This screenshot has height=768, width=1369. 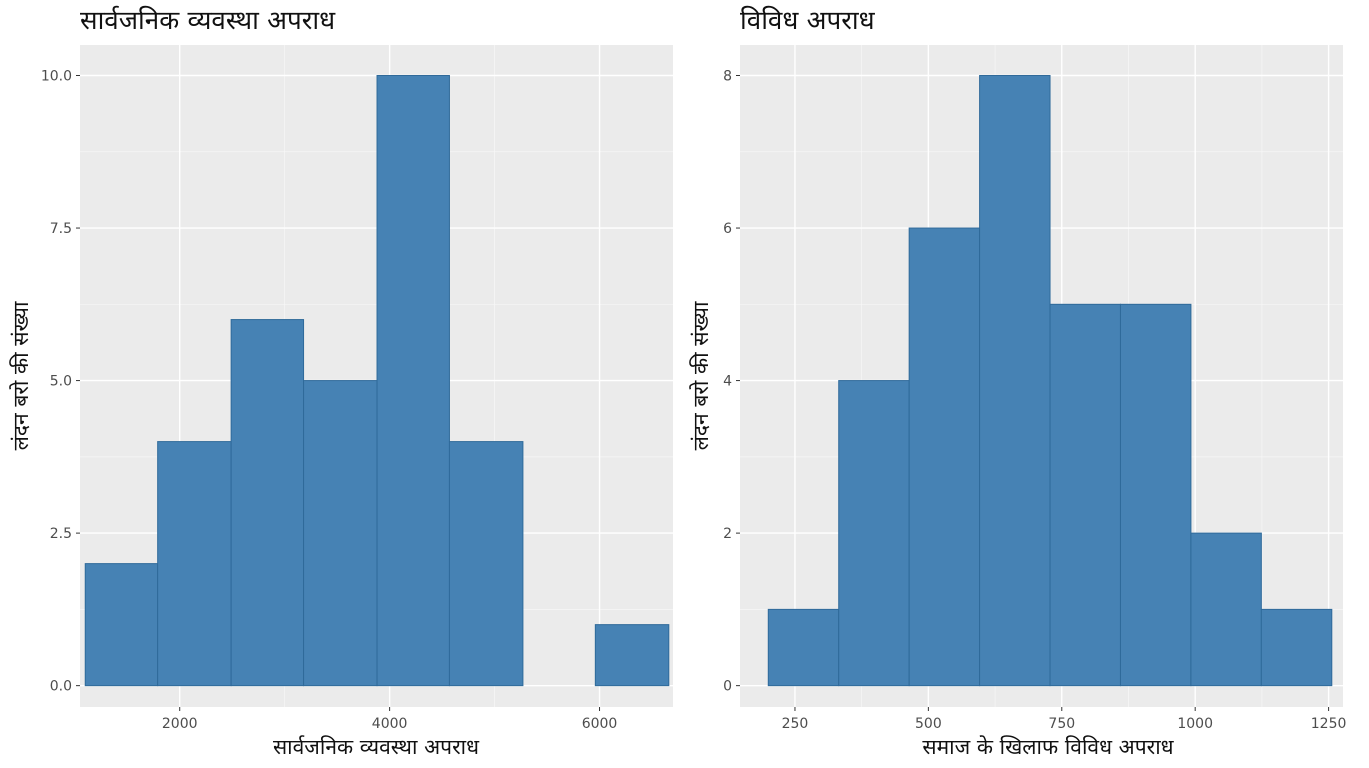 I want to click on chart-title: विविध अपराध, so click(x=808, y=20).